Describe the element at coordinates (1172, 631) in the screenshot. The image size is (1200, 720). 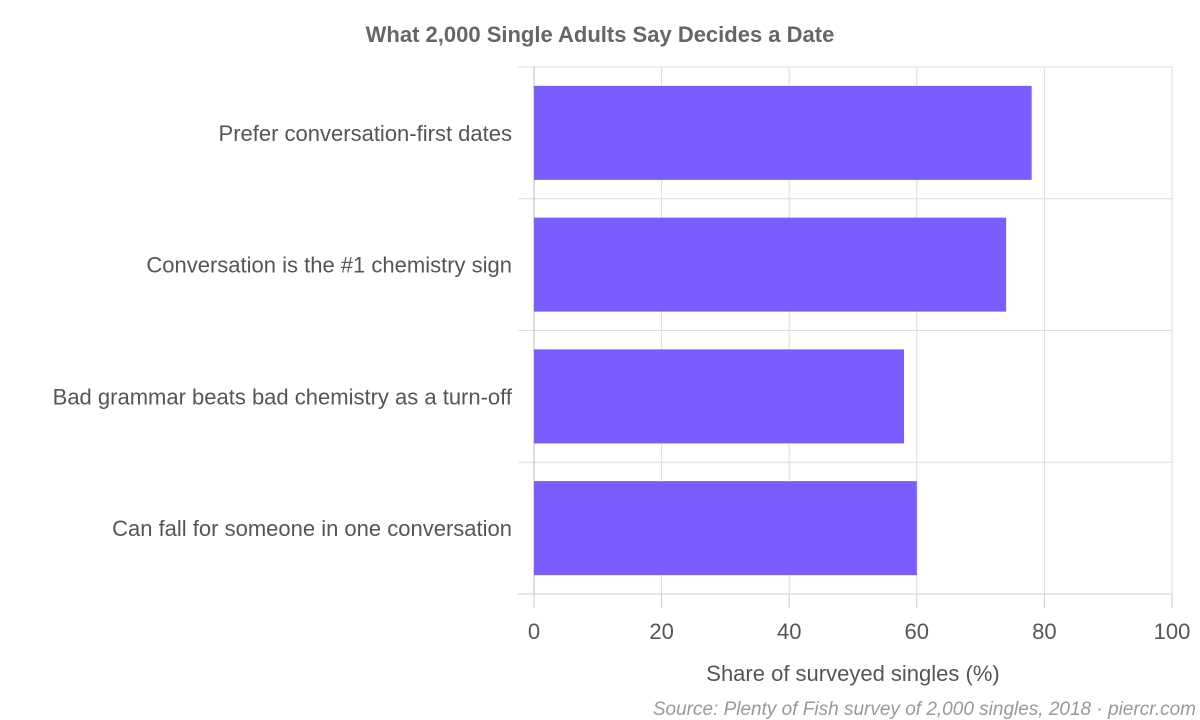
I see `x-tick-label: 100` at that location.